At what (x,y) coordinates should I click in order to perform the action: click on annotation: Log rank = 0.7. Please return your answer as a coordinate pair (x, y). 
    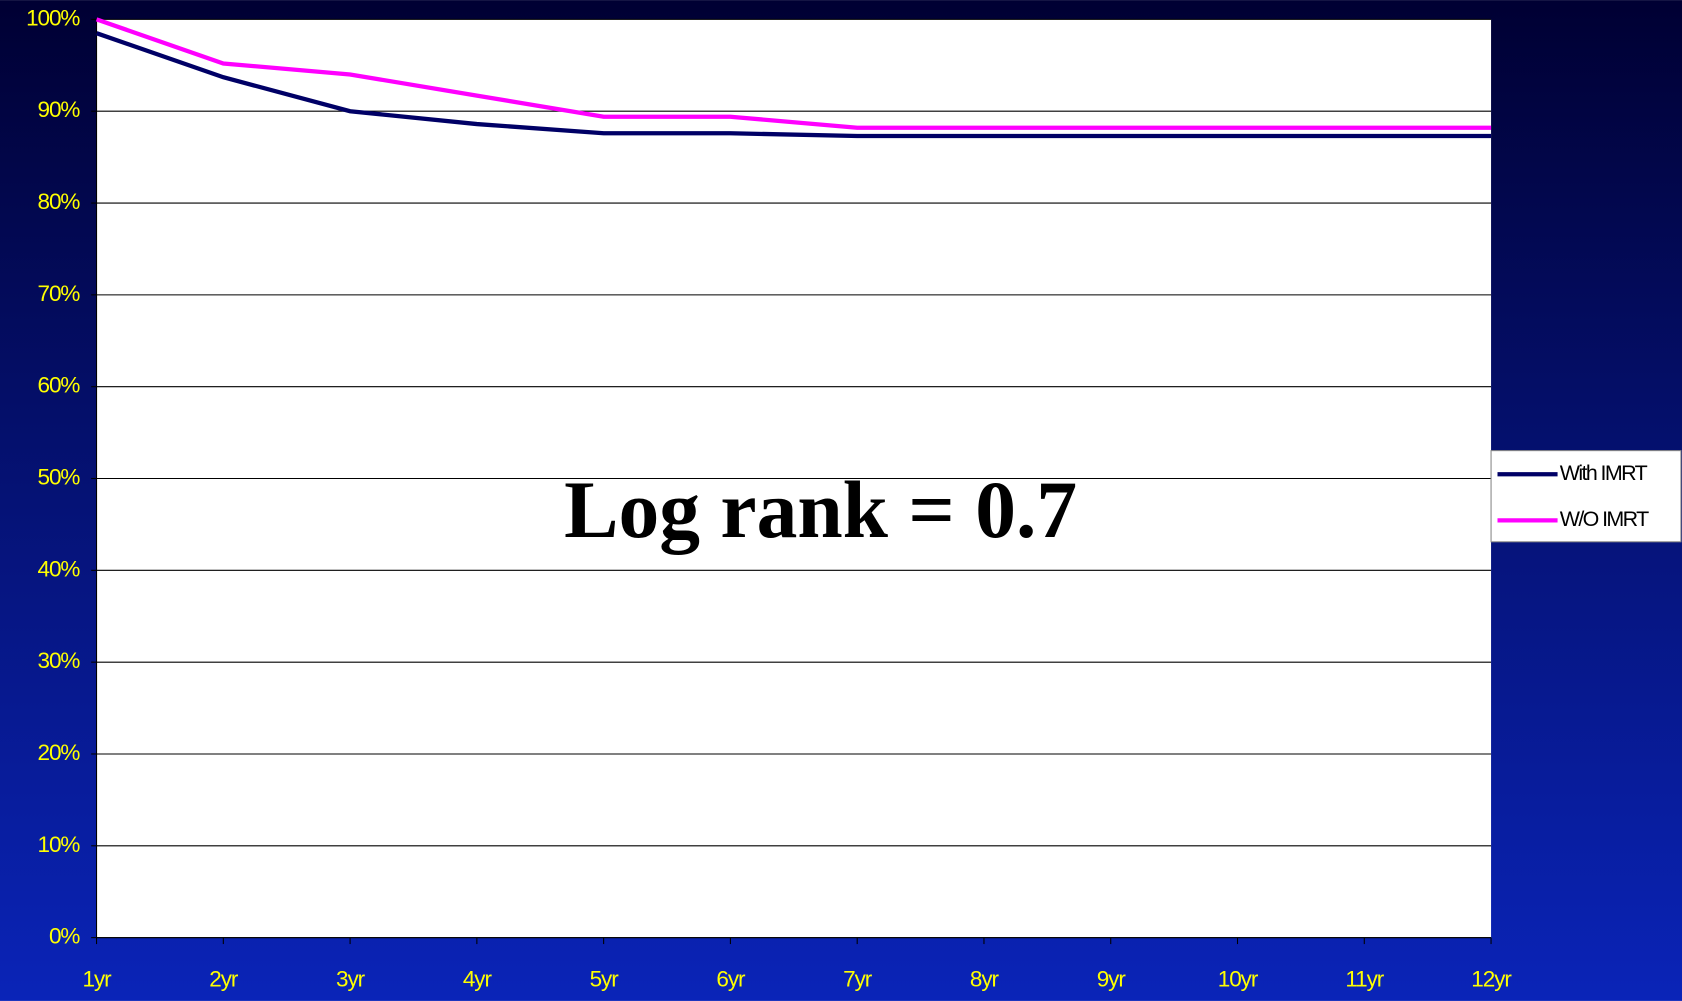
    Looking at the image, I should click on (820, 509).